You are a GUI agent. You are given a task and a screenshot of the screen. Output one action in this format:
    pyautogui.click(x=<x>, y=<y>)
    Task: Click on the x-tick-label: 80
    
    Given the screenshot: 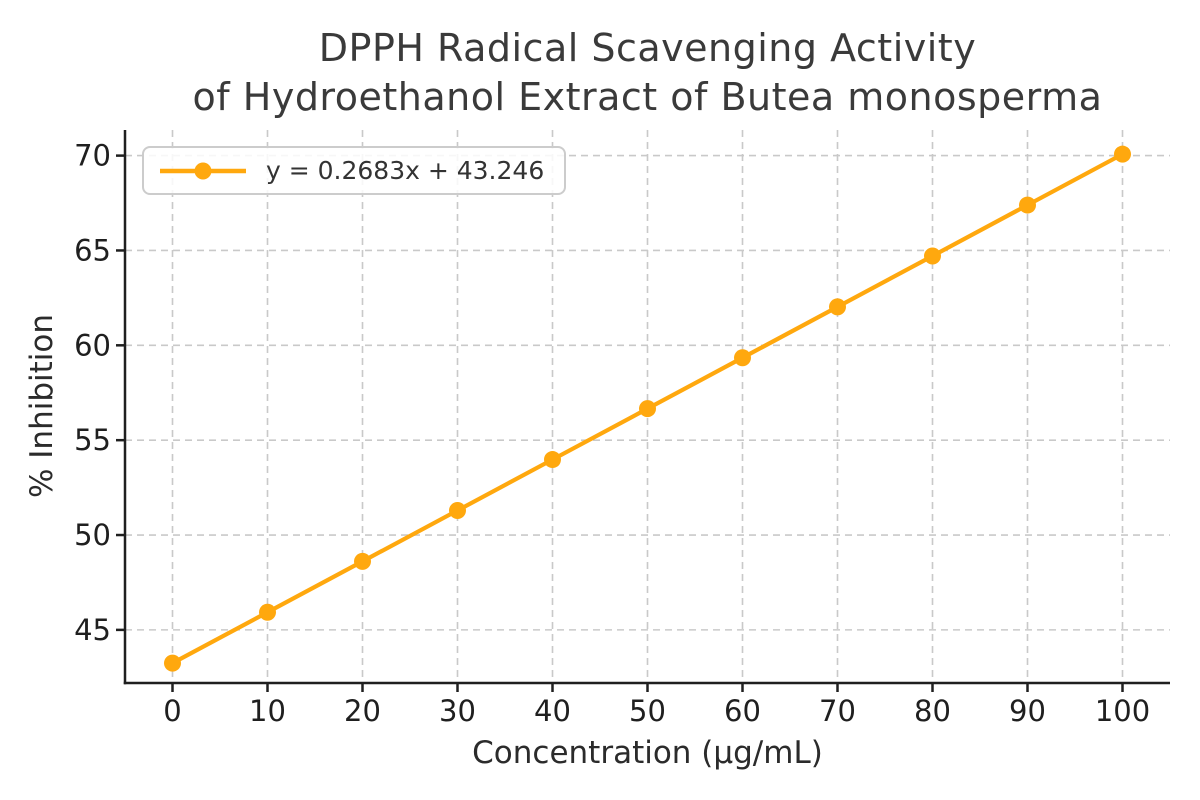 What is the action you would take?
    pyautogui.click(x=932, y=711)
    